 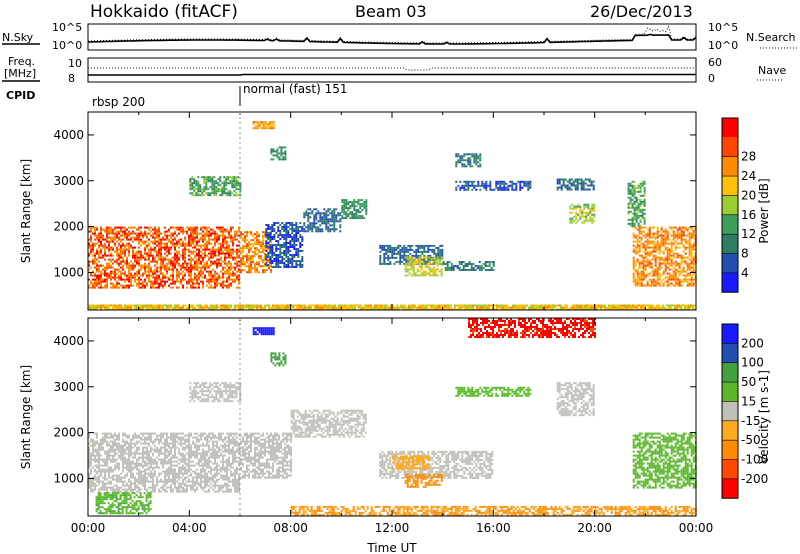 I want to click on nsky-tick-high: 10^5, so click(x=67, y=27).